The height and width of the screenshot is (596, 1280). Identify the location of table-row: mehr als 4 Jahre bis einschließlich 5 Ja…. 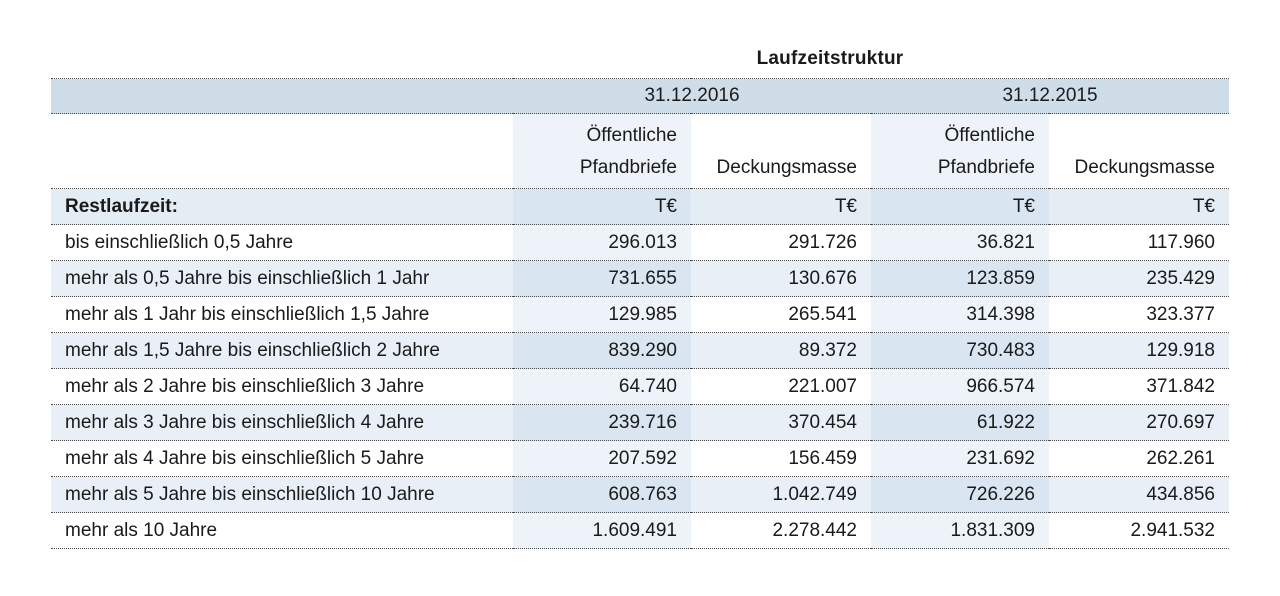
(640, 458).